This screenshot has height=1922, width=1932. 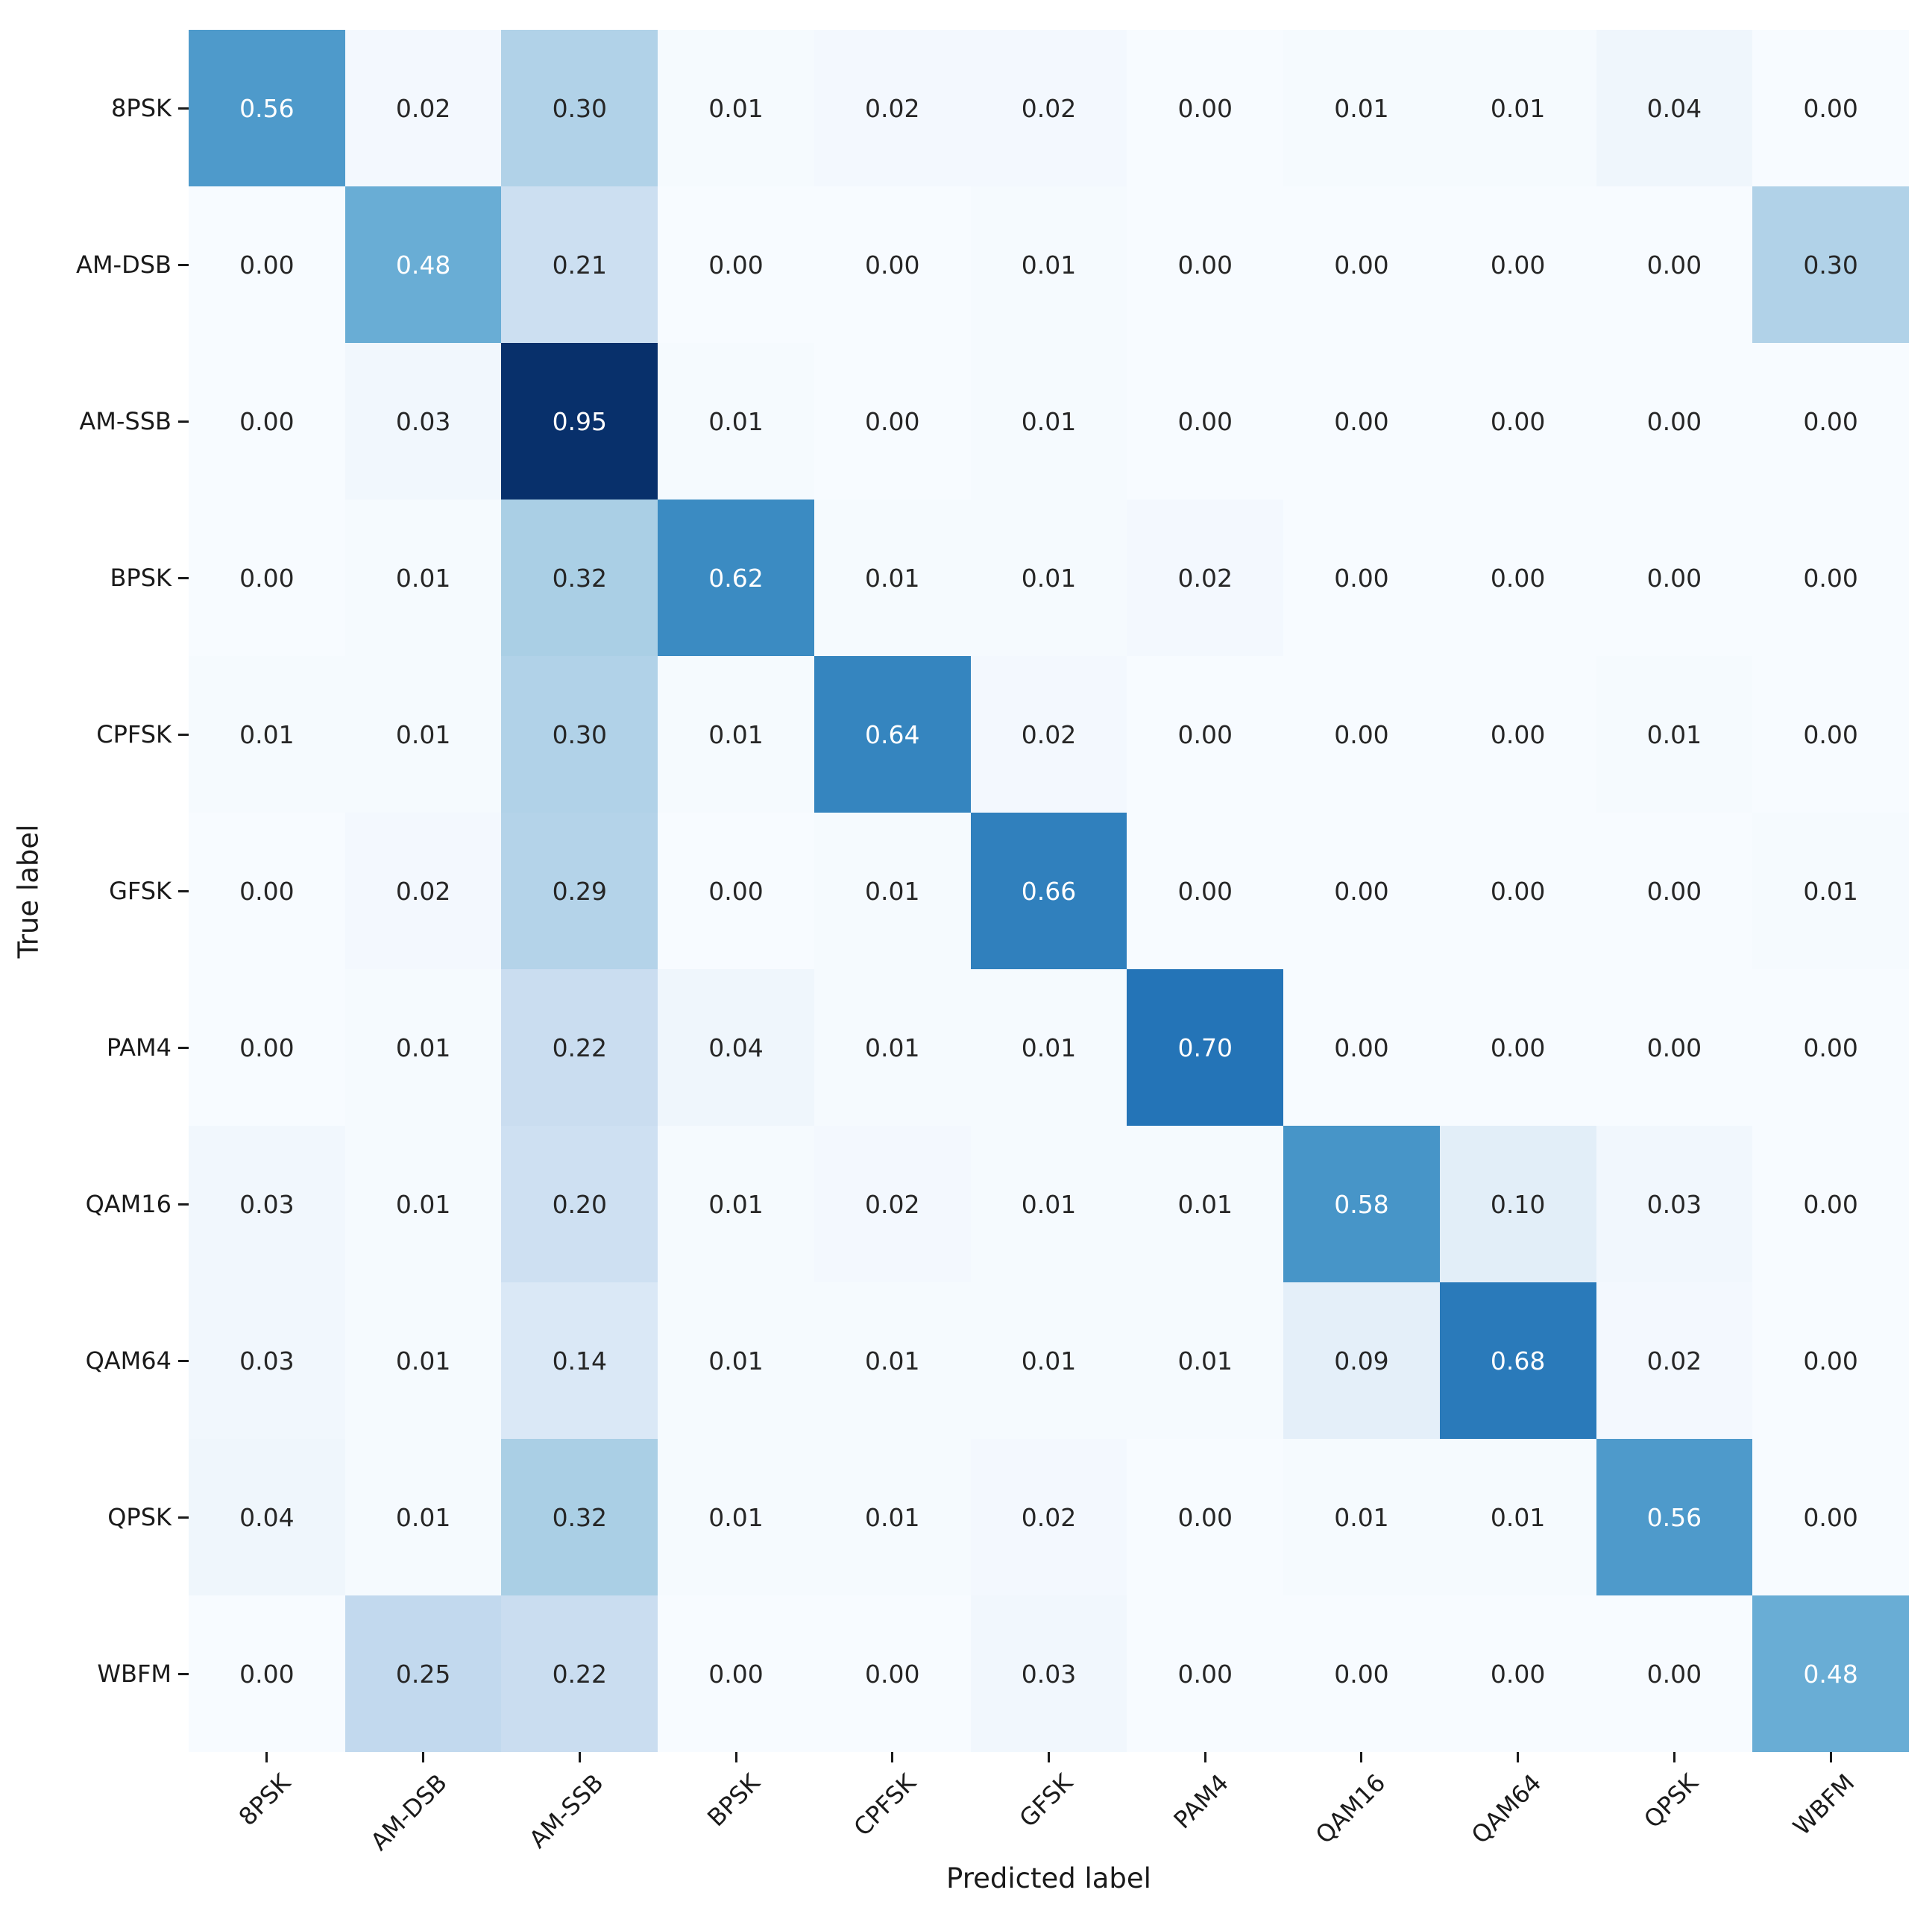 I want to click on heatmap-cell-value: 0.25, so click(x=423, y=1674).